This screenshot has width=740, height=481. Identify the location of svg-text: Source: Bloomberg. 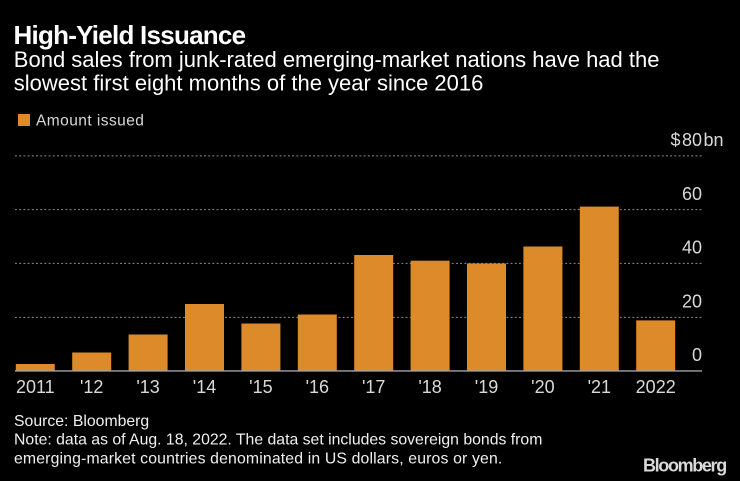
(81, 421).